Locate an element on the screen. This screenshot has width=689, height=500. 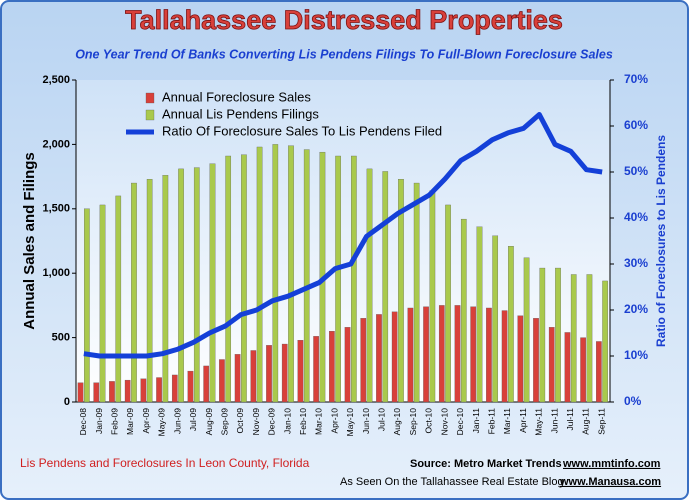
y-tick-label: 1,000 is located at coordinates (56, 273).